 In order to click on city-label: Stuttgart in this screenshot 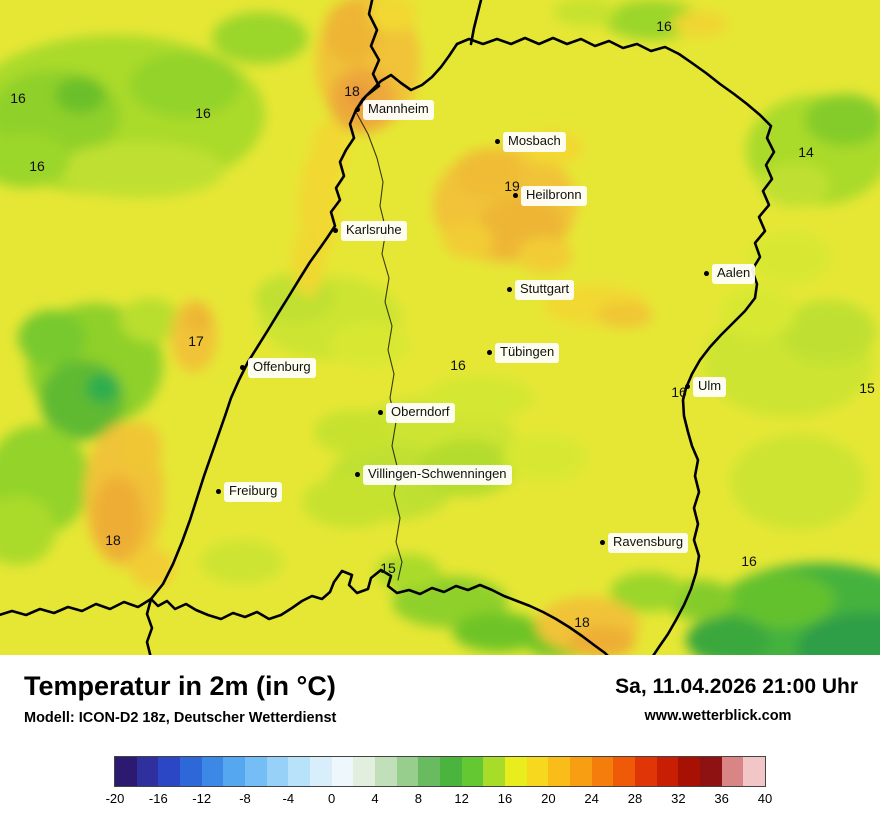, I will do `click(545, 290)`.